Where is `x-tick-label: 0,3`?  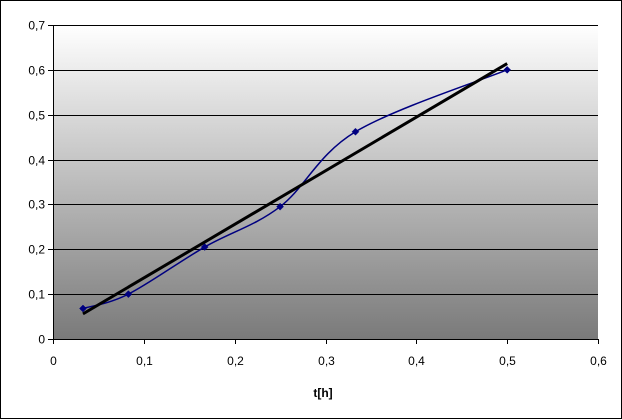 x-tick-label: 0,3 is located at coordinates (326, 361).